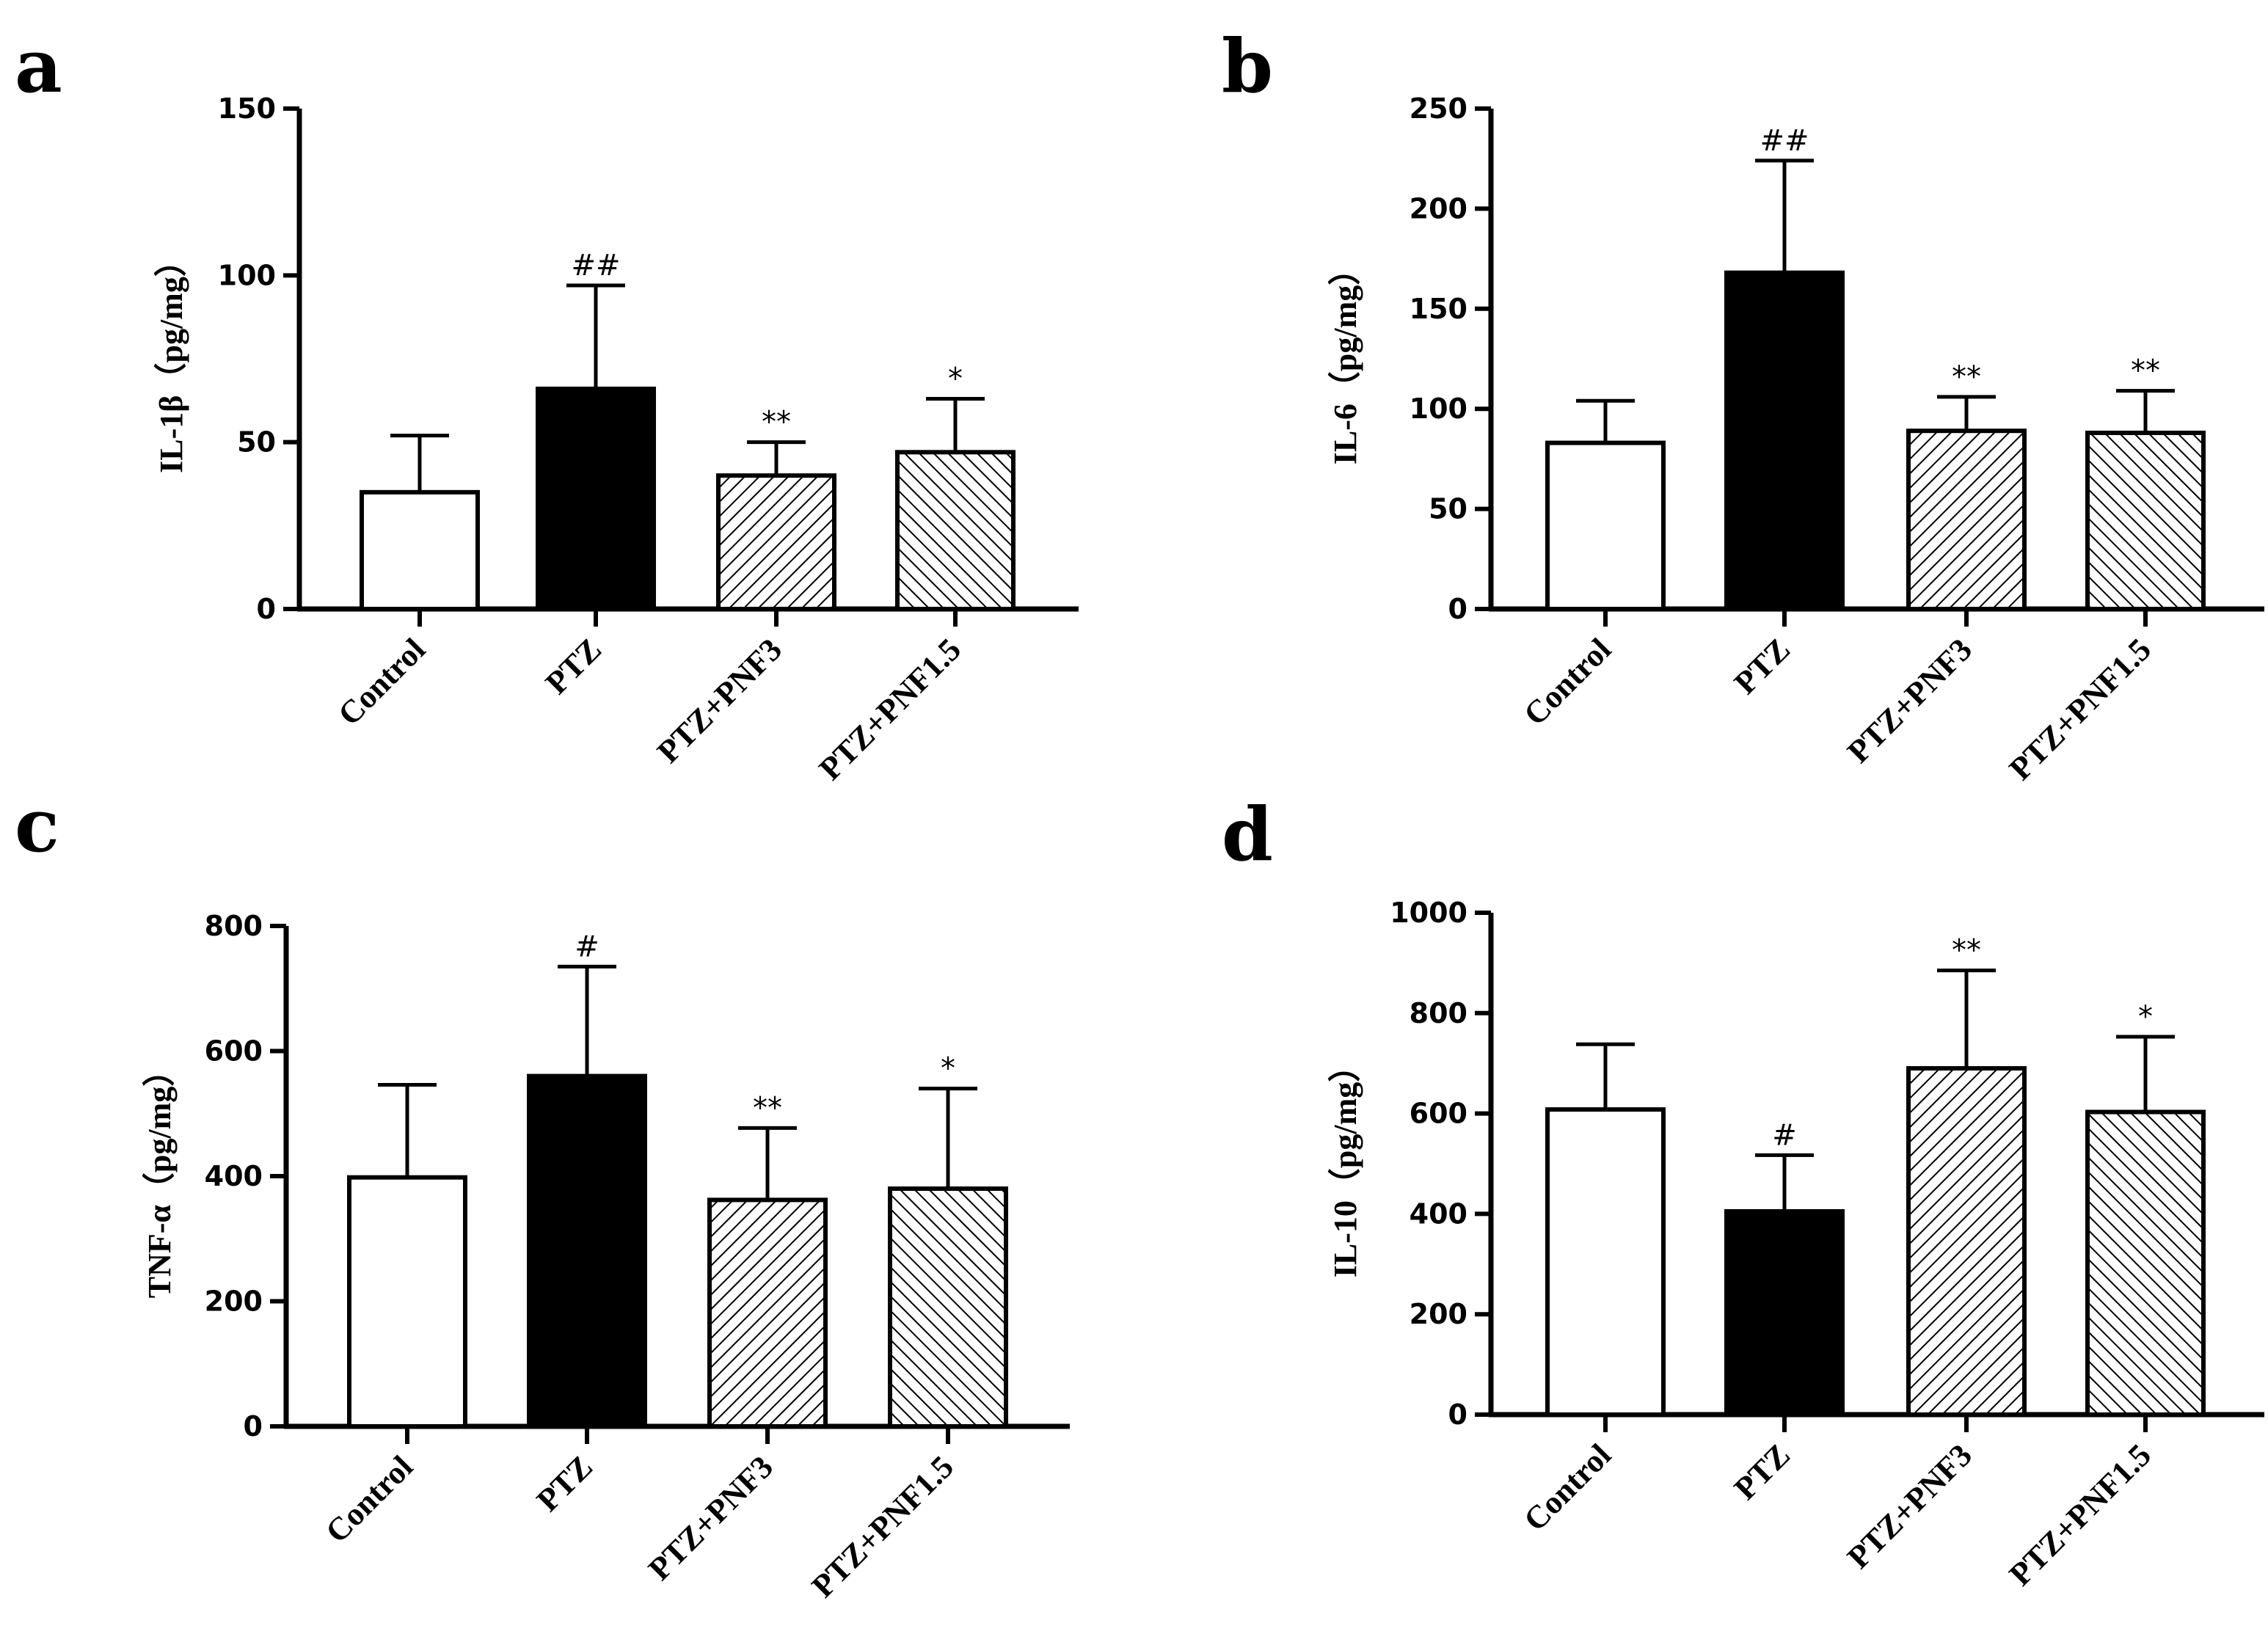 The height and width of the screenshot is (1634, 2268). I want to click on y-axis-label: IL-1β（pg/mg）, so click(171, 358).